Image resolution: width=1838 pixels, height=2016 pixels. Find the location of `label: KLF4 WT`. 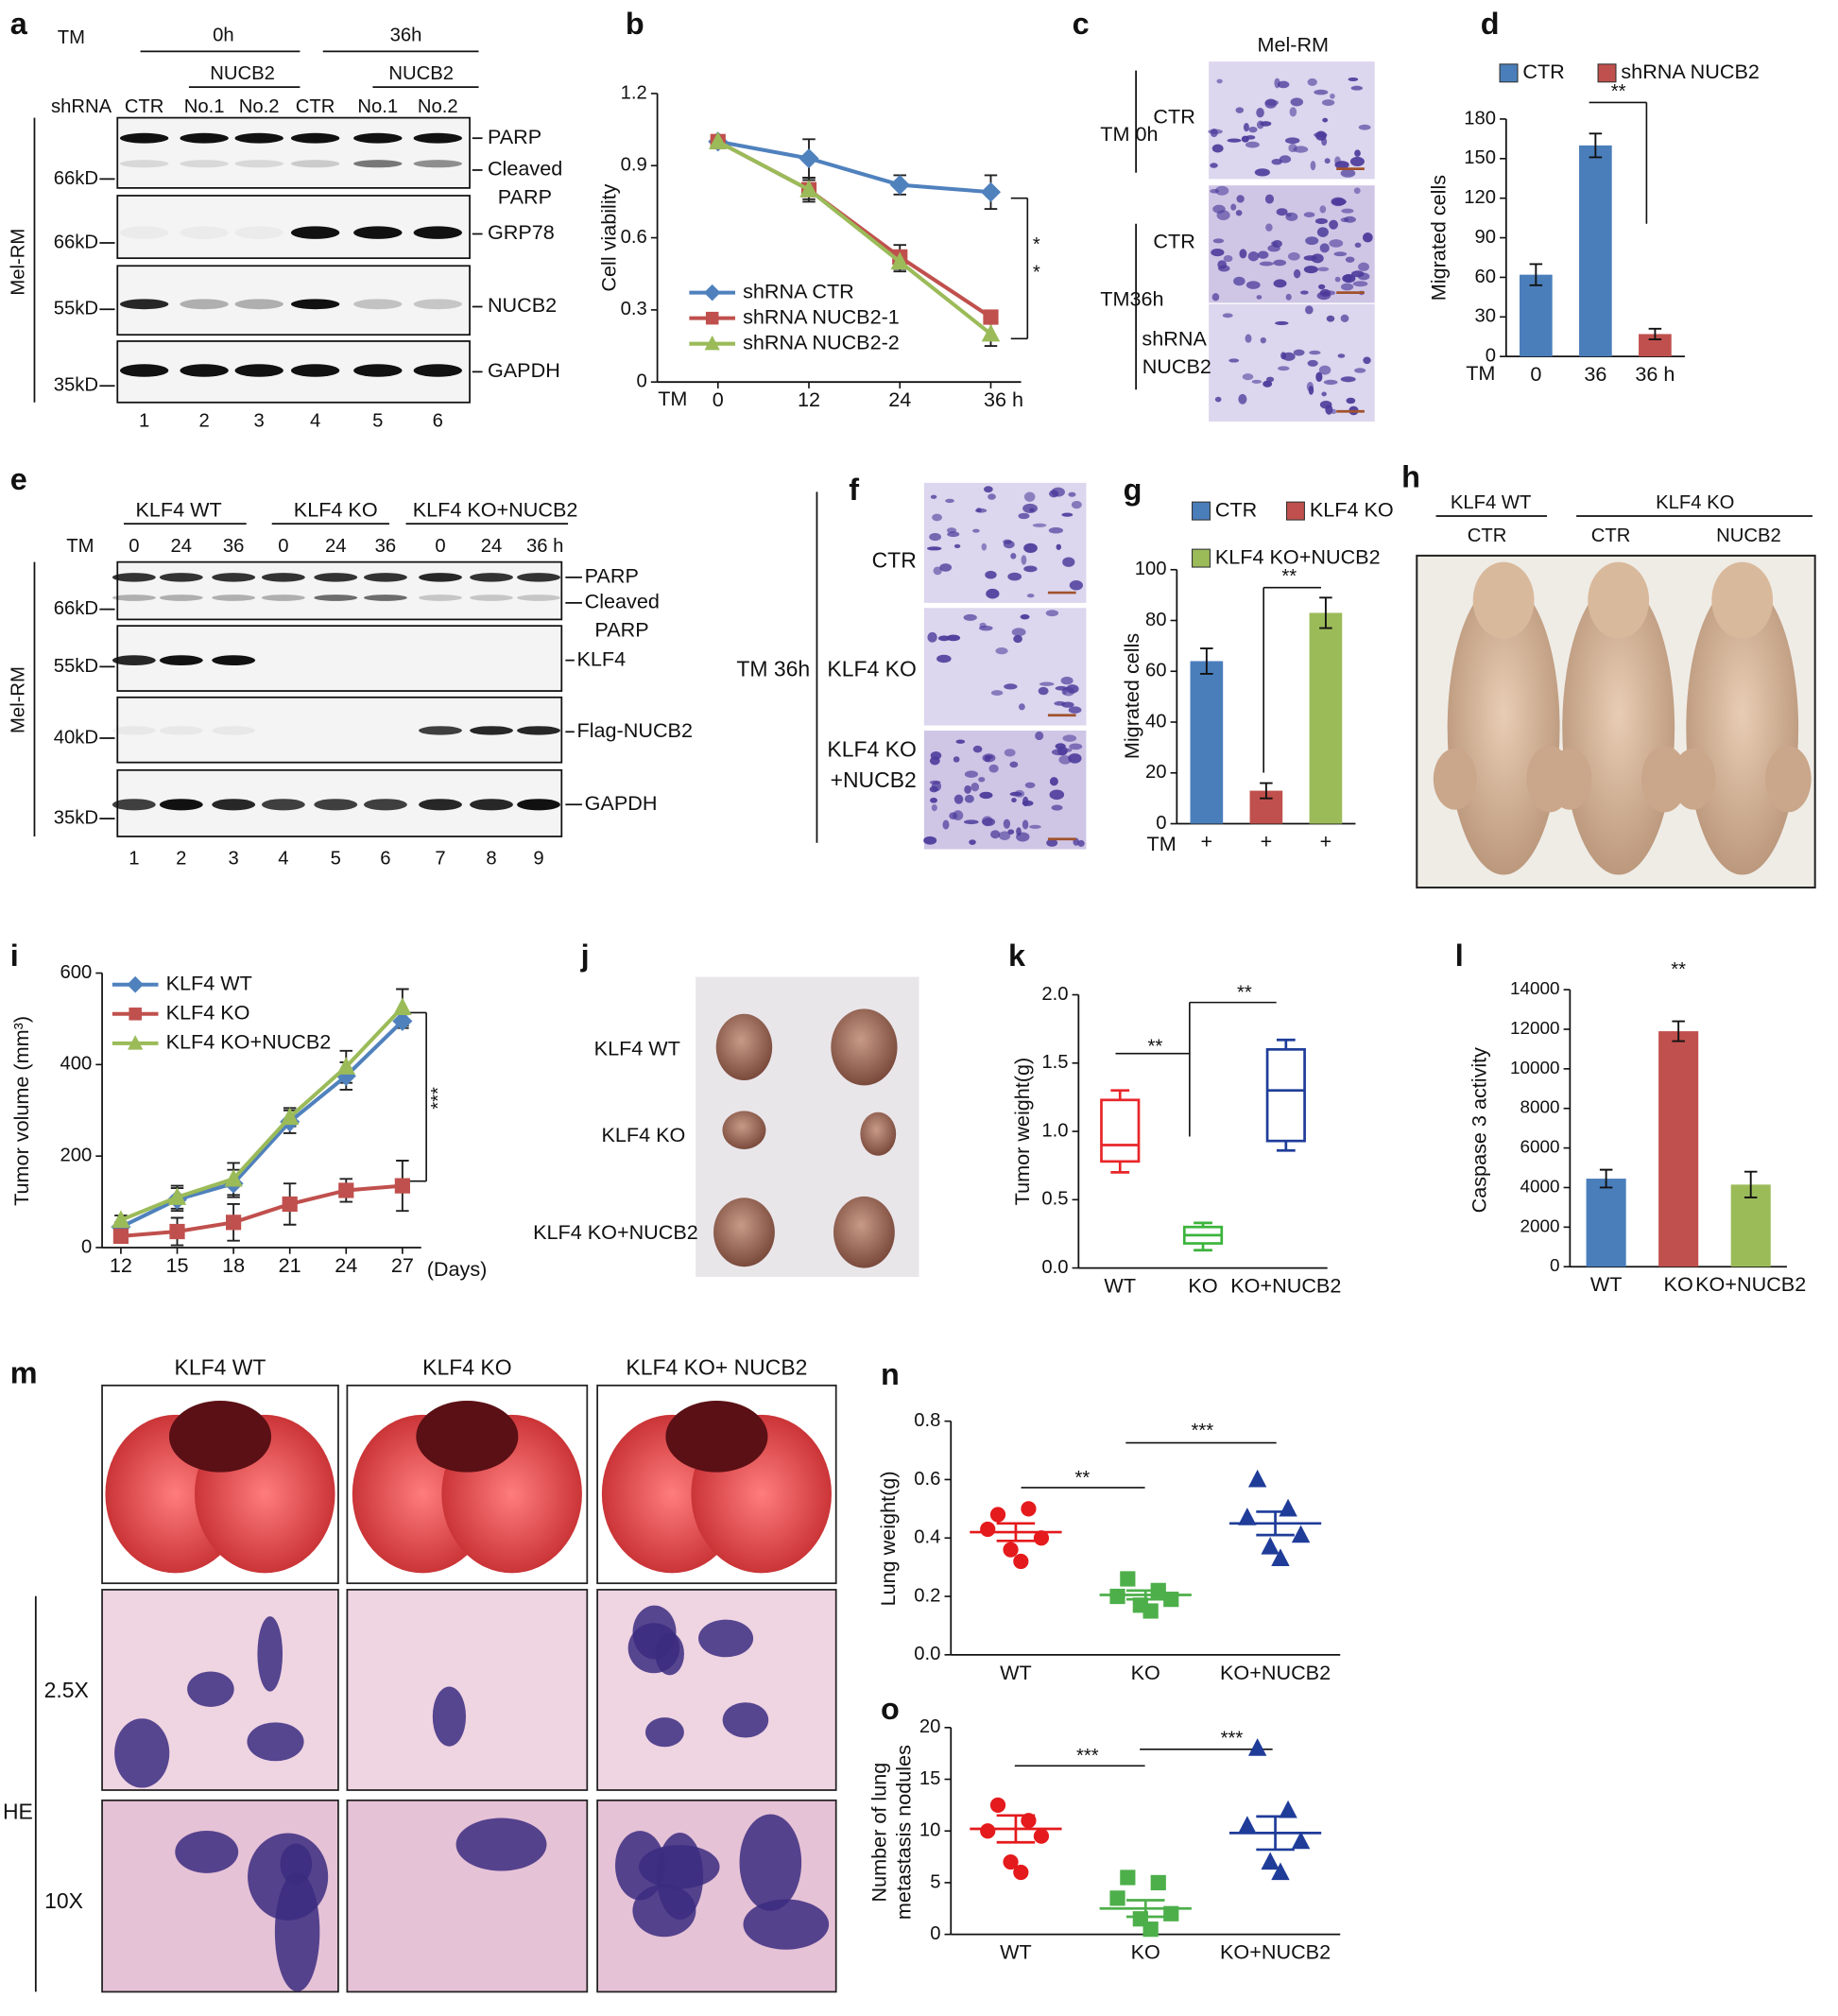

label: KLF4 WT is located at coordinates (220, 1366).